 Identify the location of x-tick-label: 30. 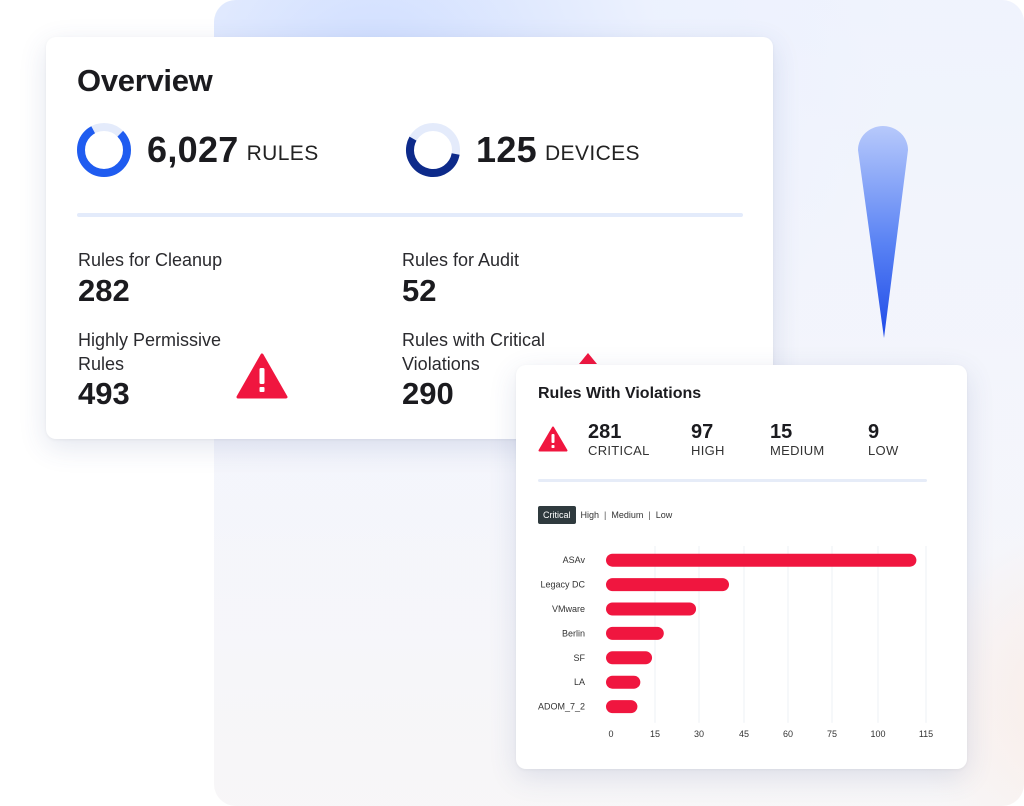
(699, 734).